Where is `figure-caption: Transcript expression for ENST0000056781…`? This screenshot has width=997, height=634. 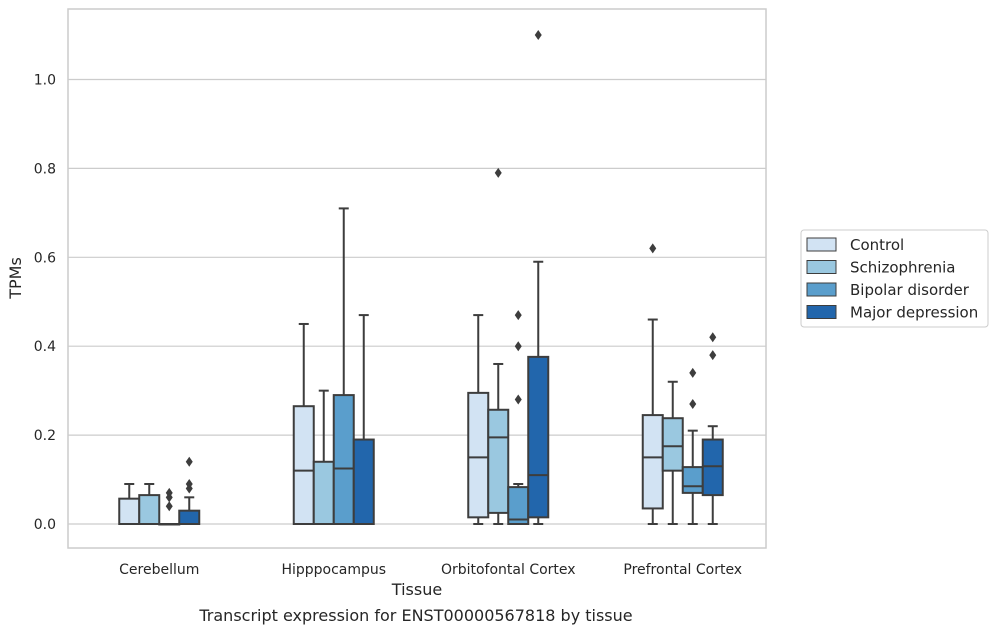 figure-caption: Transcript expression for ENST0000056781… is located at coordinates (416, 615).